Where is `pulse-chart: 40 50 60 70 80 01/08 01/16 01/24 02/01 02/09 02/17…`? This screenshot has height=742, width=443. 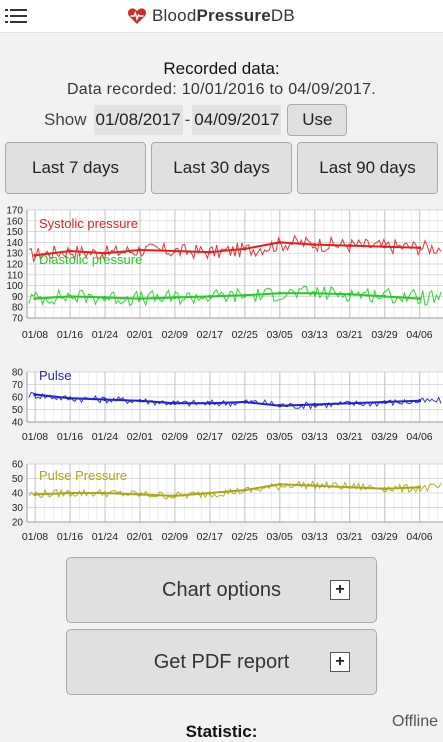
pulse-chart: 40 50 60 70 80 01/08 01/16 01/24 02/01 02/09 02/17… is located at coordinates (221, 405).